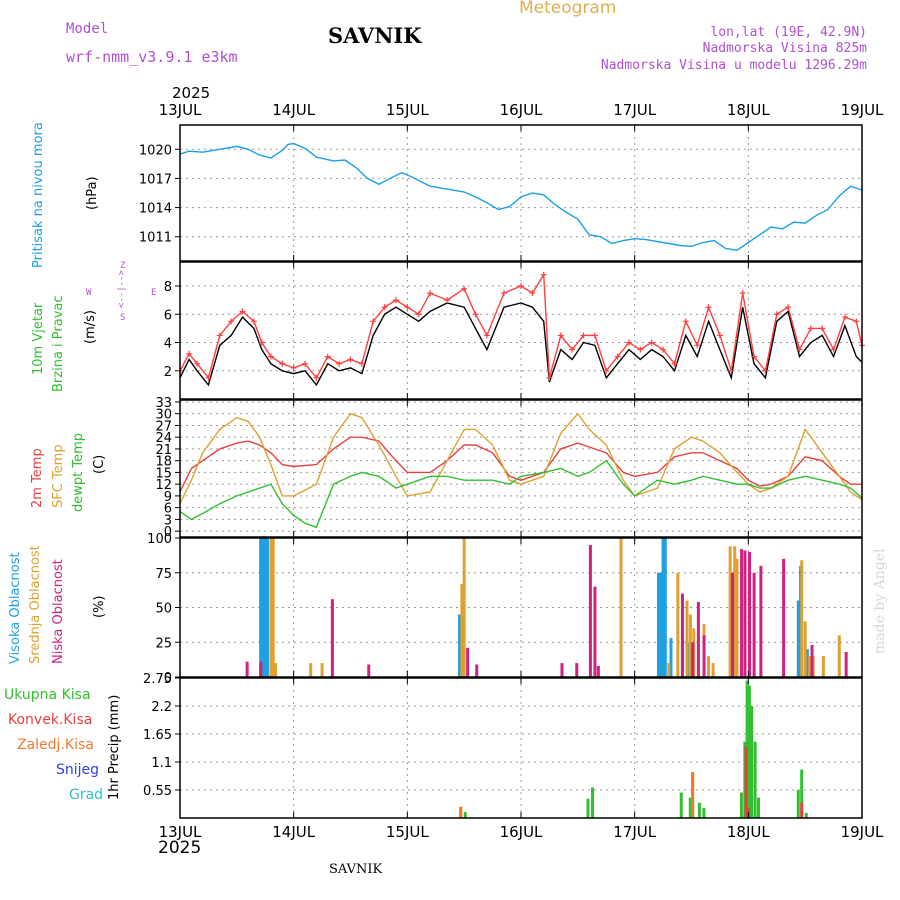 Image resolution: width=900 pixels, height=900 pixels. What do you see at coordinates (784, 48) in the screenshot?
I see `elevation-label: Nadmorska Visina 825m` at bounding box center [784, 48].